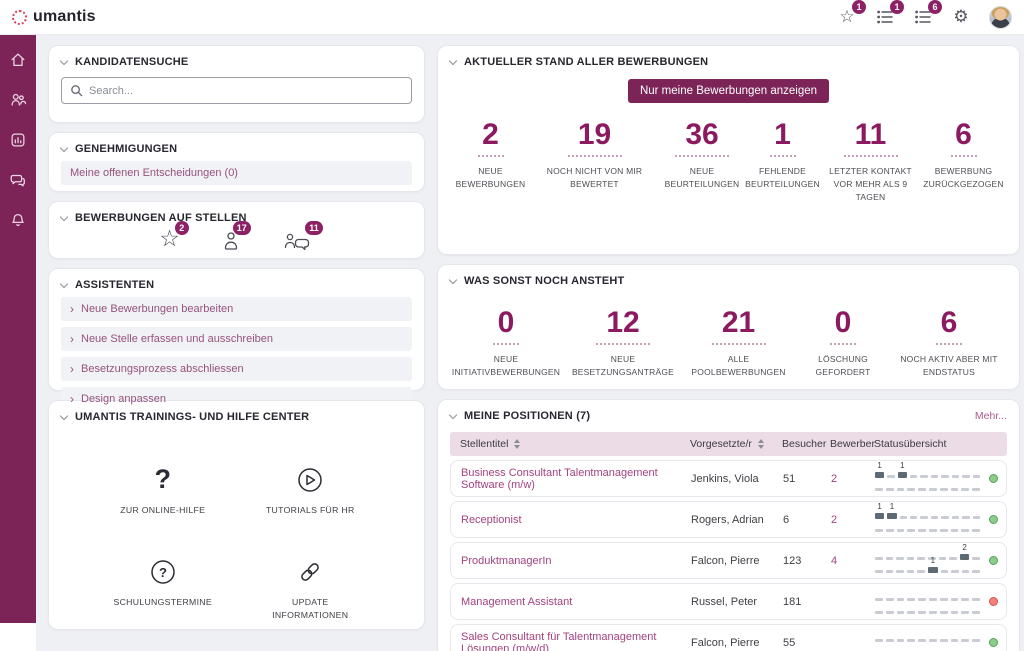 This screenshot has height=651, width=1024. I want to click on column-vorgesetzte: Vorgesetzte/r, so click(736, 444).